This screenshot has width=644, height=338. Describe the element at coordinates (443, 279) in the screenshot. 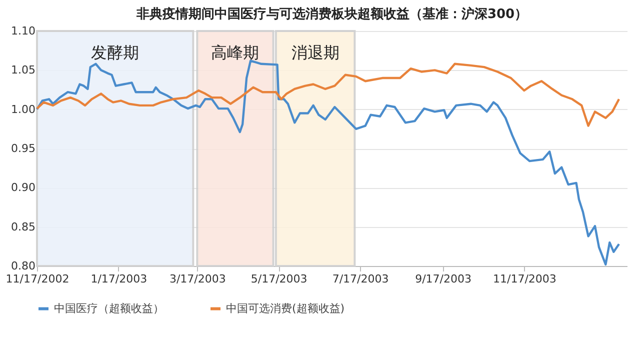

I see `x-tick-label: 9/17/2003` at that location.